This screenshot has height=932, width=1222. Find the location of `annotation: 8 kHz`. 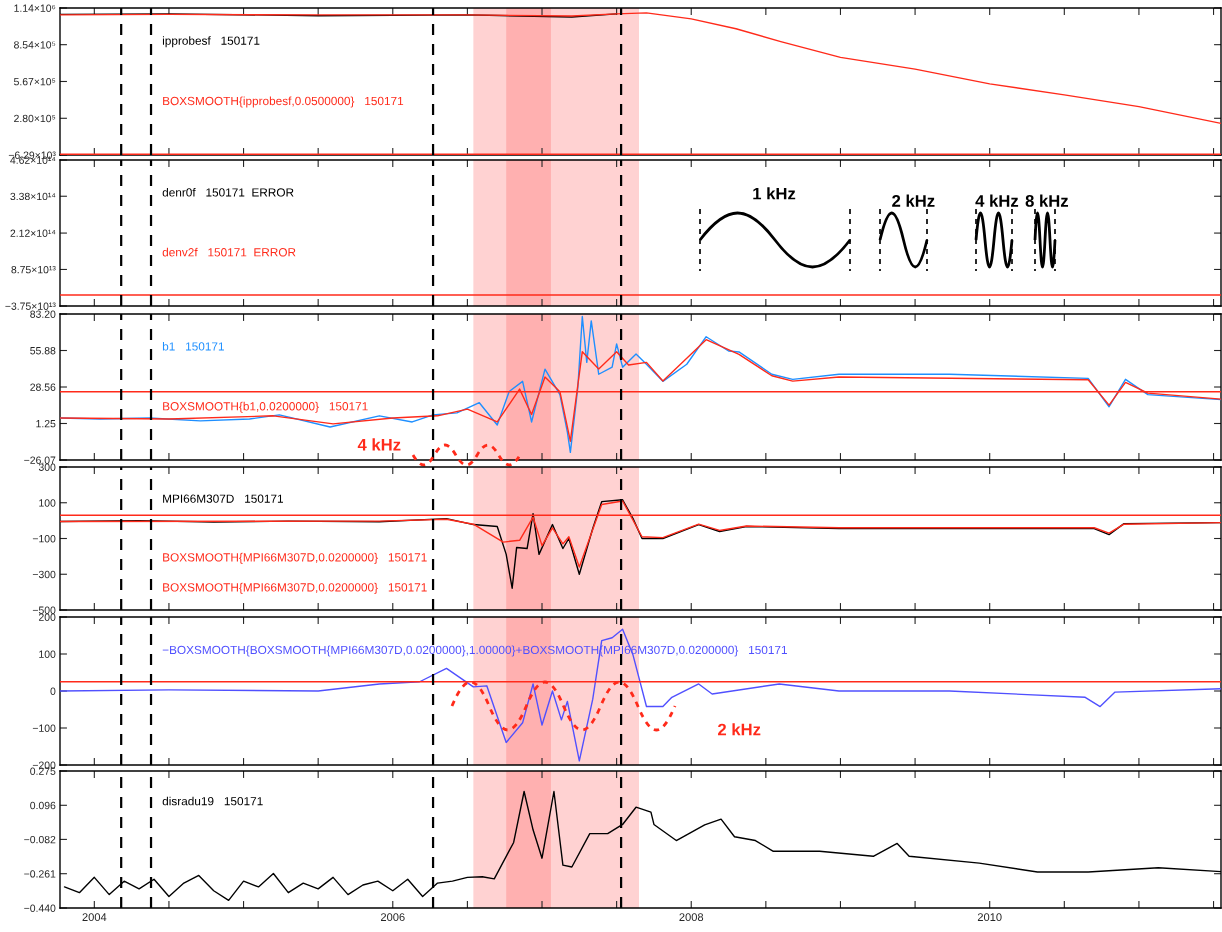

annotation: 8 kHz is located at coordinates (1047, 200).